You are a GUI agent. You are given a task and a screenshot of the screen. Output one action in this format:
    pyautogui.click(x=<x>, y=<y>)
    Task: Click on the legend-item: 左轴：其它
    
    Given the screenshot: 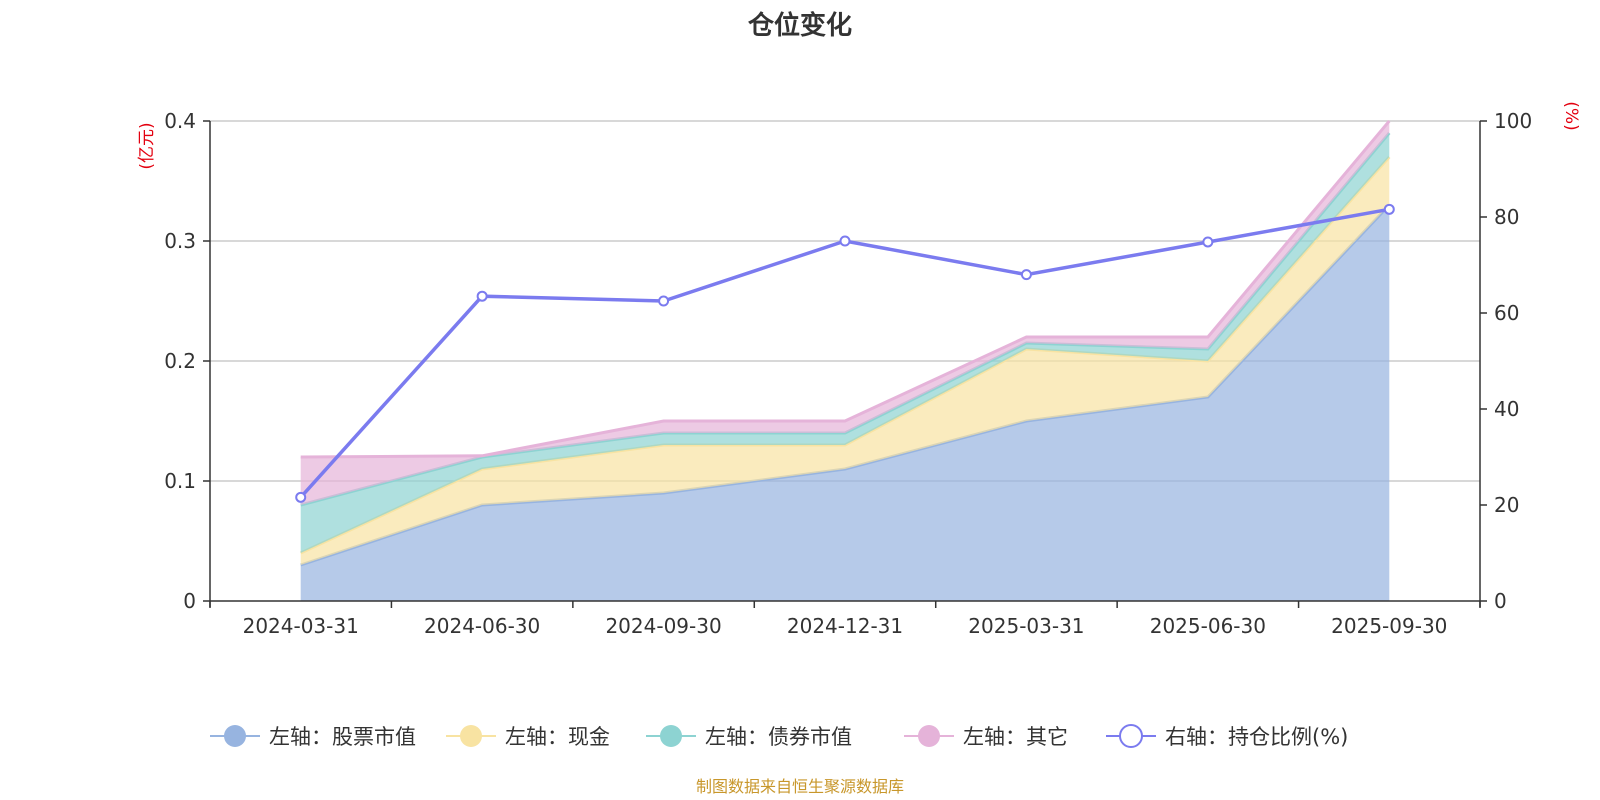 What is the action you would take?
    pyautogui.click(x=986, y=737)
    